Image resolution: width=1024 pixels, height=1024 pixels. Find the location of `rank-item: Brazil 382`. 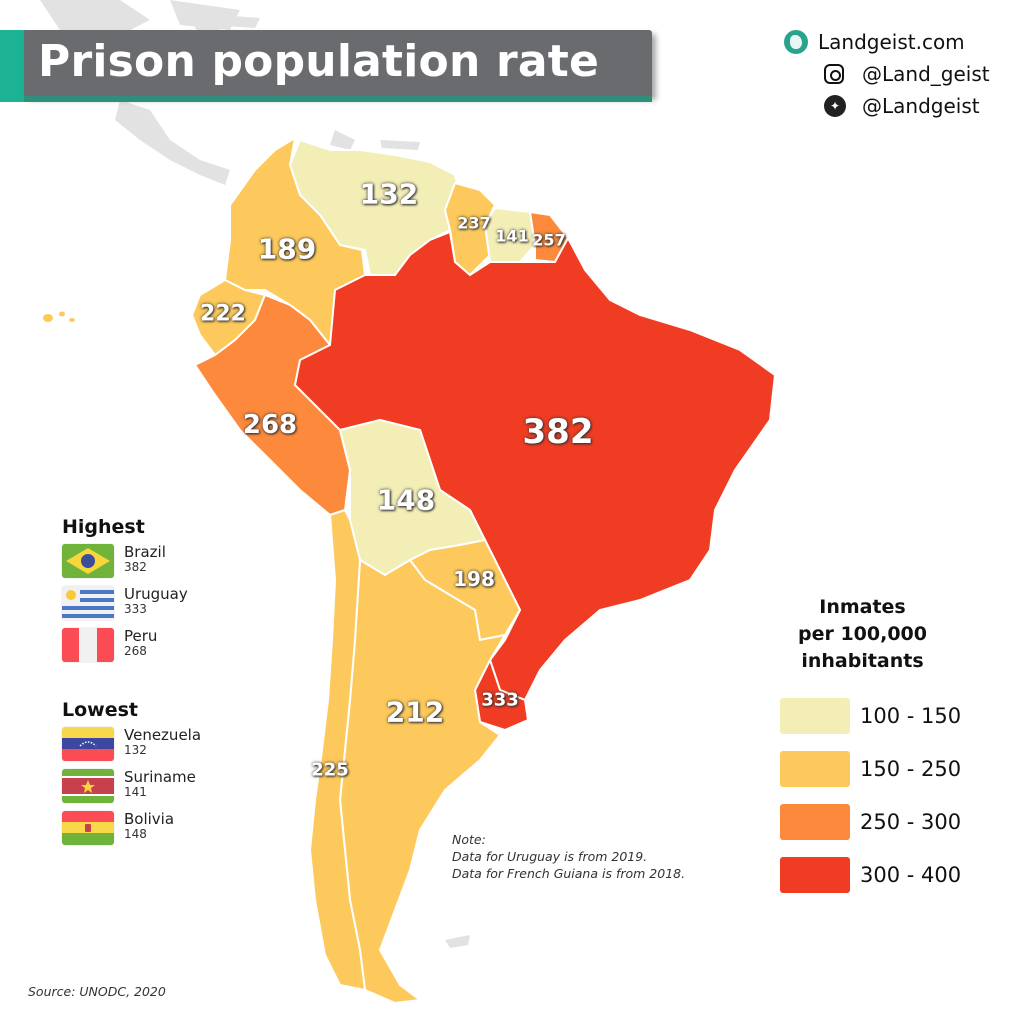

rank-item: Brazil 382 is located at coordinates (125, 565).